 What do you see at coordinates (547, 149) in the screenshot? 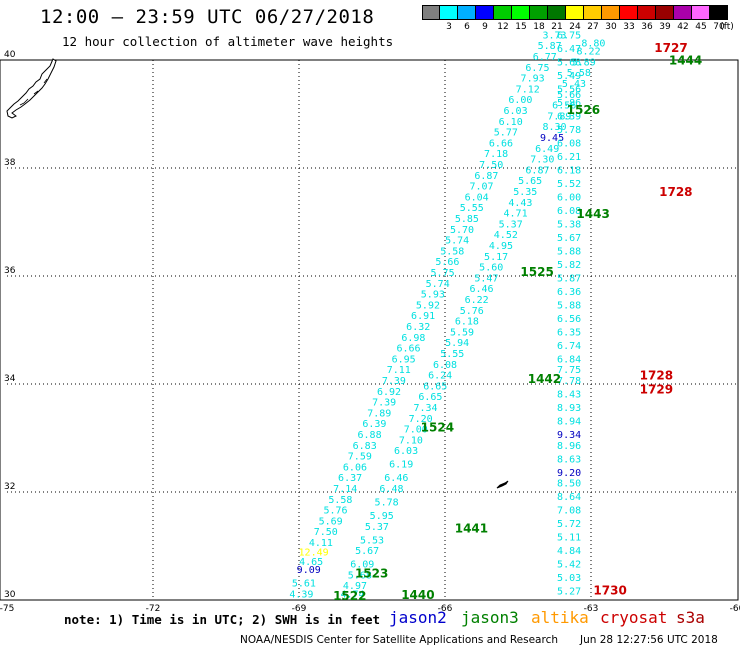
I see `swh-value: 6.49` at bounding box center [547, 149].